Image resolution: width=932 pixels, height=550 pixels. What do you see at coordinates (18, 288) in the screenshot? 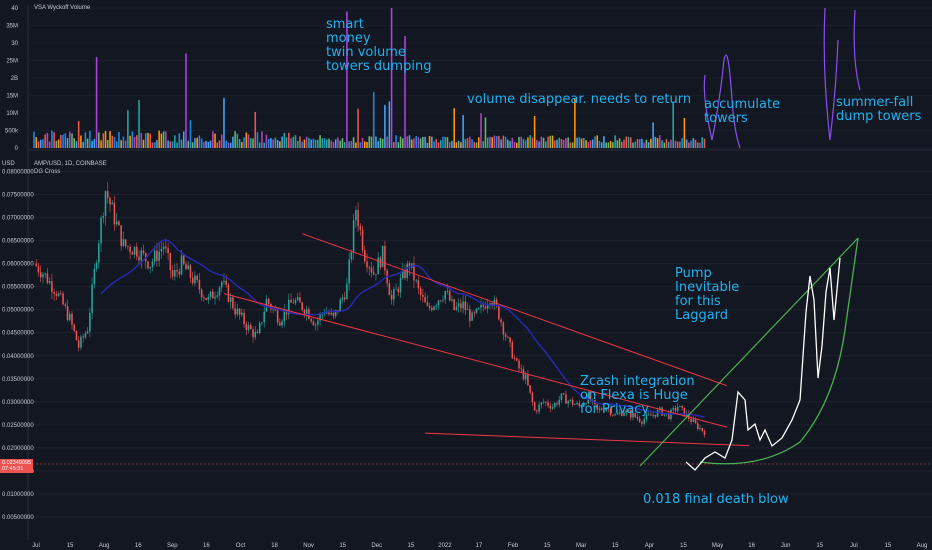
I see `price-tick-label: 0.05500000` at bounding box center [18, 288].